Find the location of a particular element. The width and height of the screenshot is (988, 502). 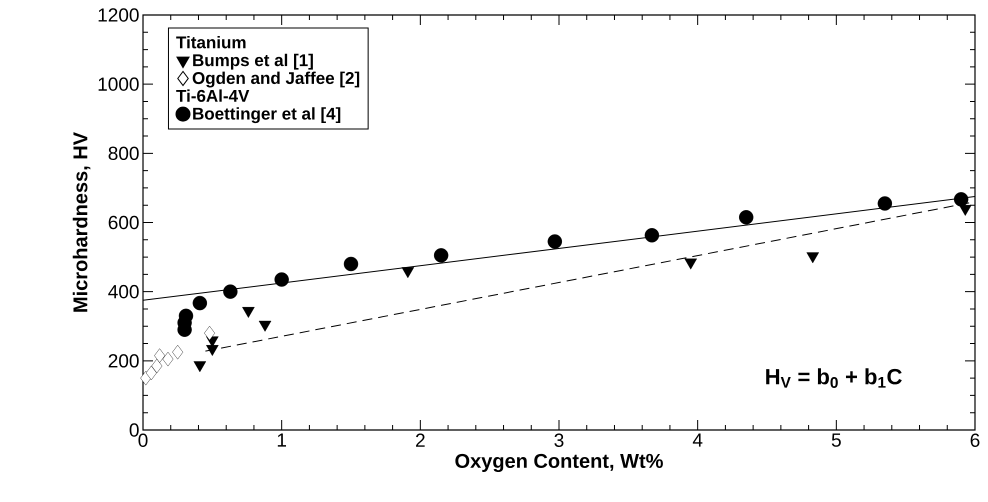

y-tick-label: 400 is located at coordinates (123, 291).